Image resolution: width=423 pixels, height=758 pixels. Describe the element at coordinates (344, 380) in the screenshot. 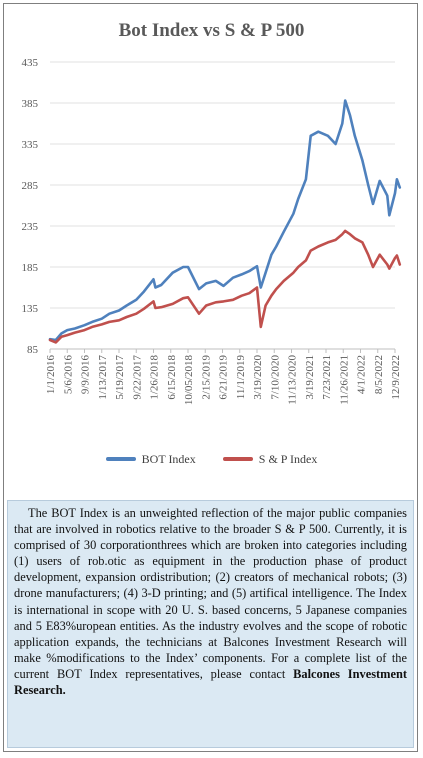

I see `x-tick-label: 11/26/2021` at that location.